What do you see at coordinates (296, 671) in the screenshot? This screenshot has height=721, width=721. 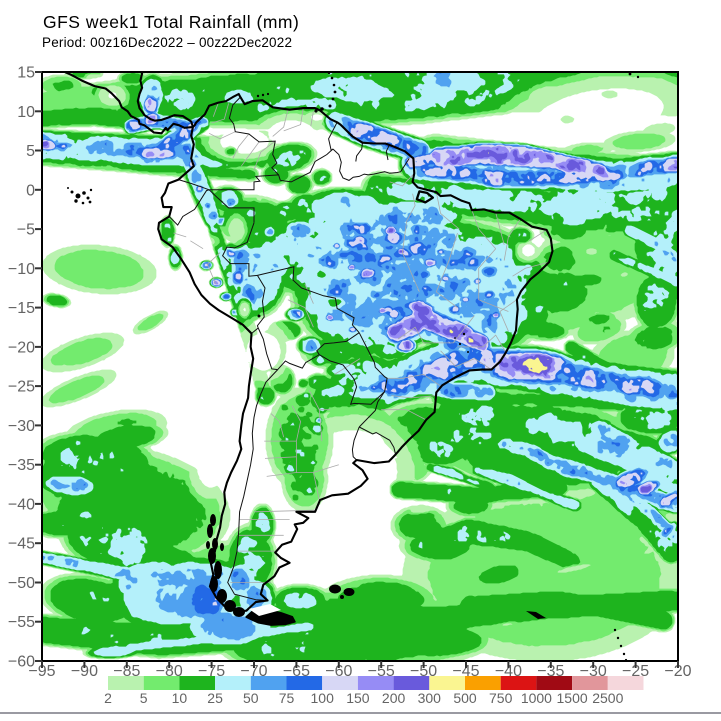 I see `svg-text: −65` at bounding box center [296, 671].